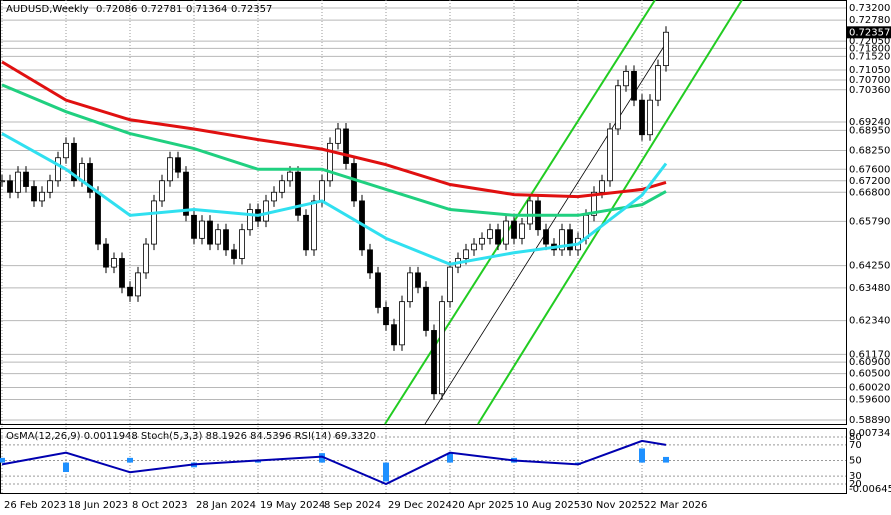 This screenshot has height=515, width=891. What do you see at coordinates (161, 9) in the screenshot?
I see `high: 0.72781` at bounding box center [161, 9].